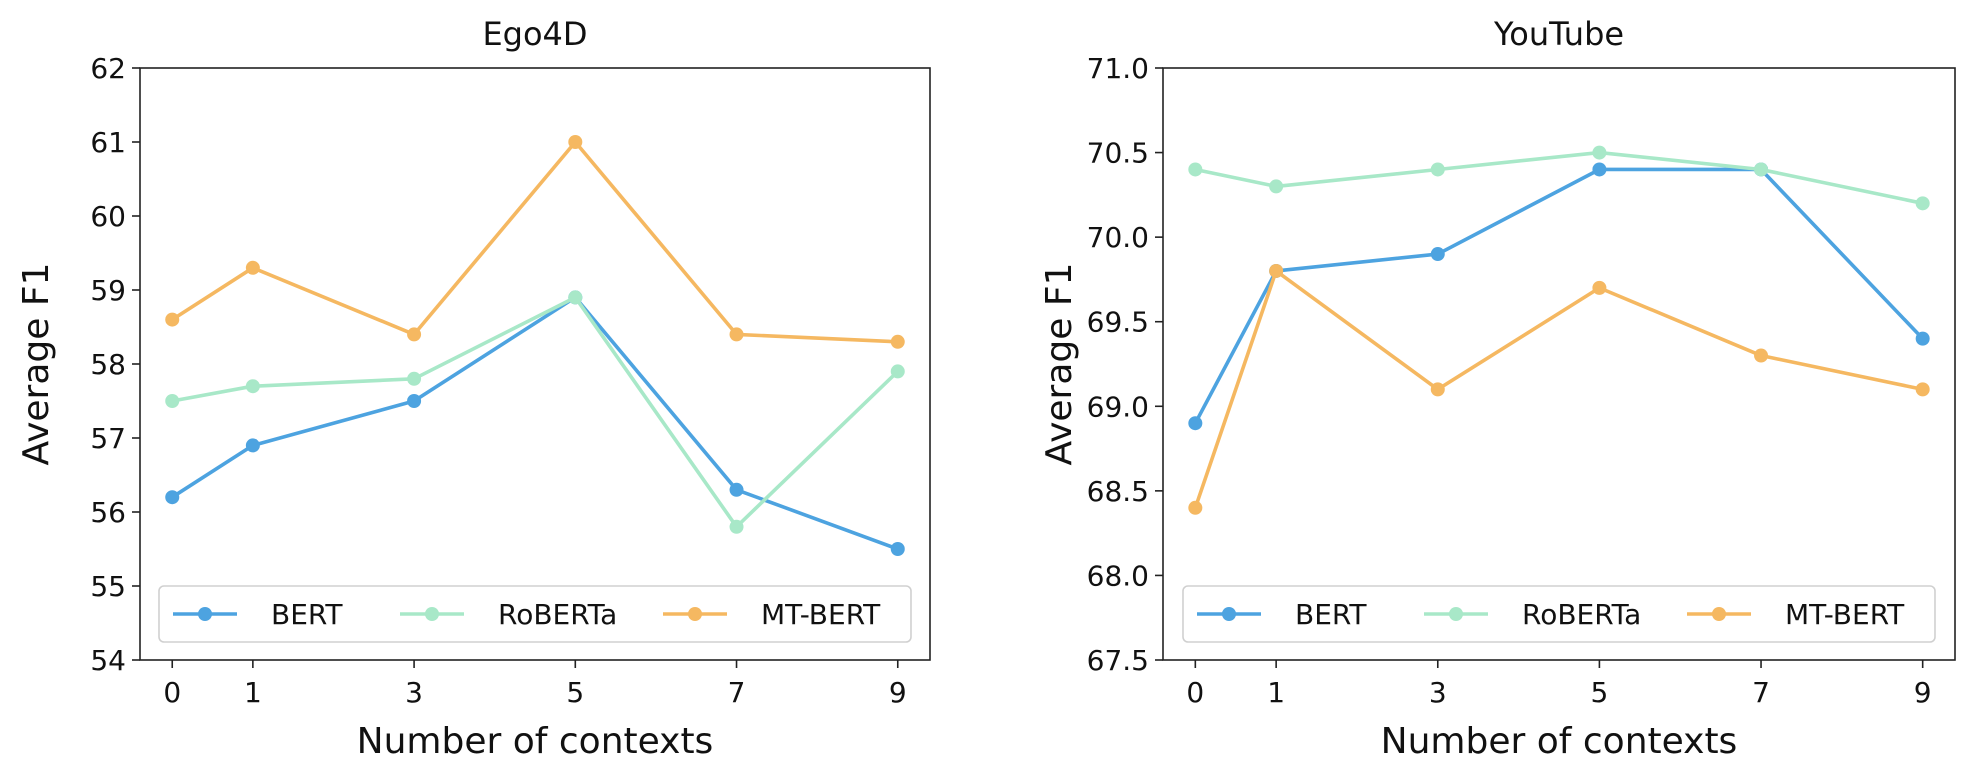 This screenshot has height=766, width=1974. What do you see at coordinates (1118, 68) in the screenshot?
I see `y-tick-label: 71.0` at bounding box center [1118, 68].